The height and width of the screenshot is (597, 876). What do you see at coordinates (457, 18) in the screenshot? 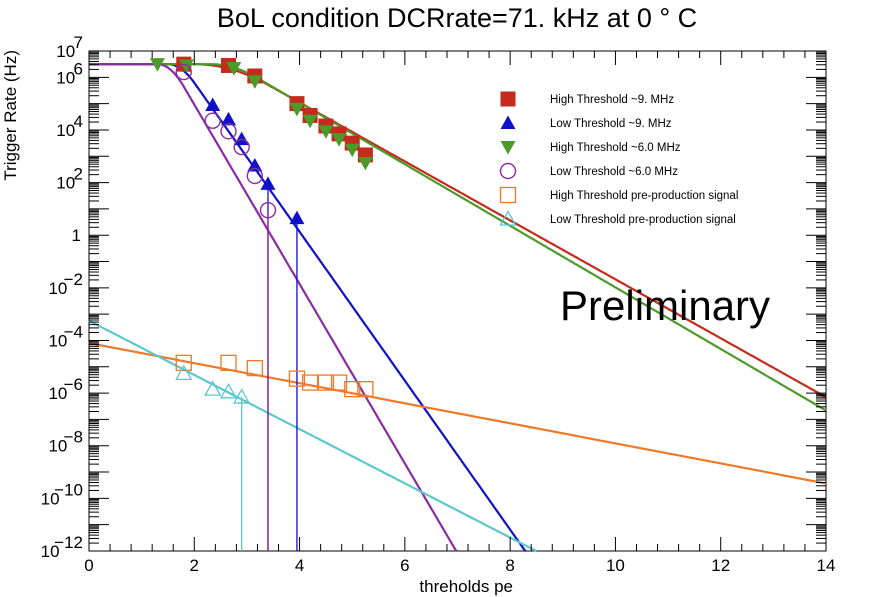
I see `chart-title: BoL condition DCRrate=71. kHz at 0 ° C` at bounding box center [457, 18].